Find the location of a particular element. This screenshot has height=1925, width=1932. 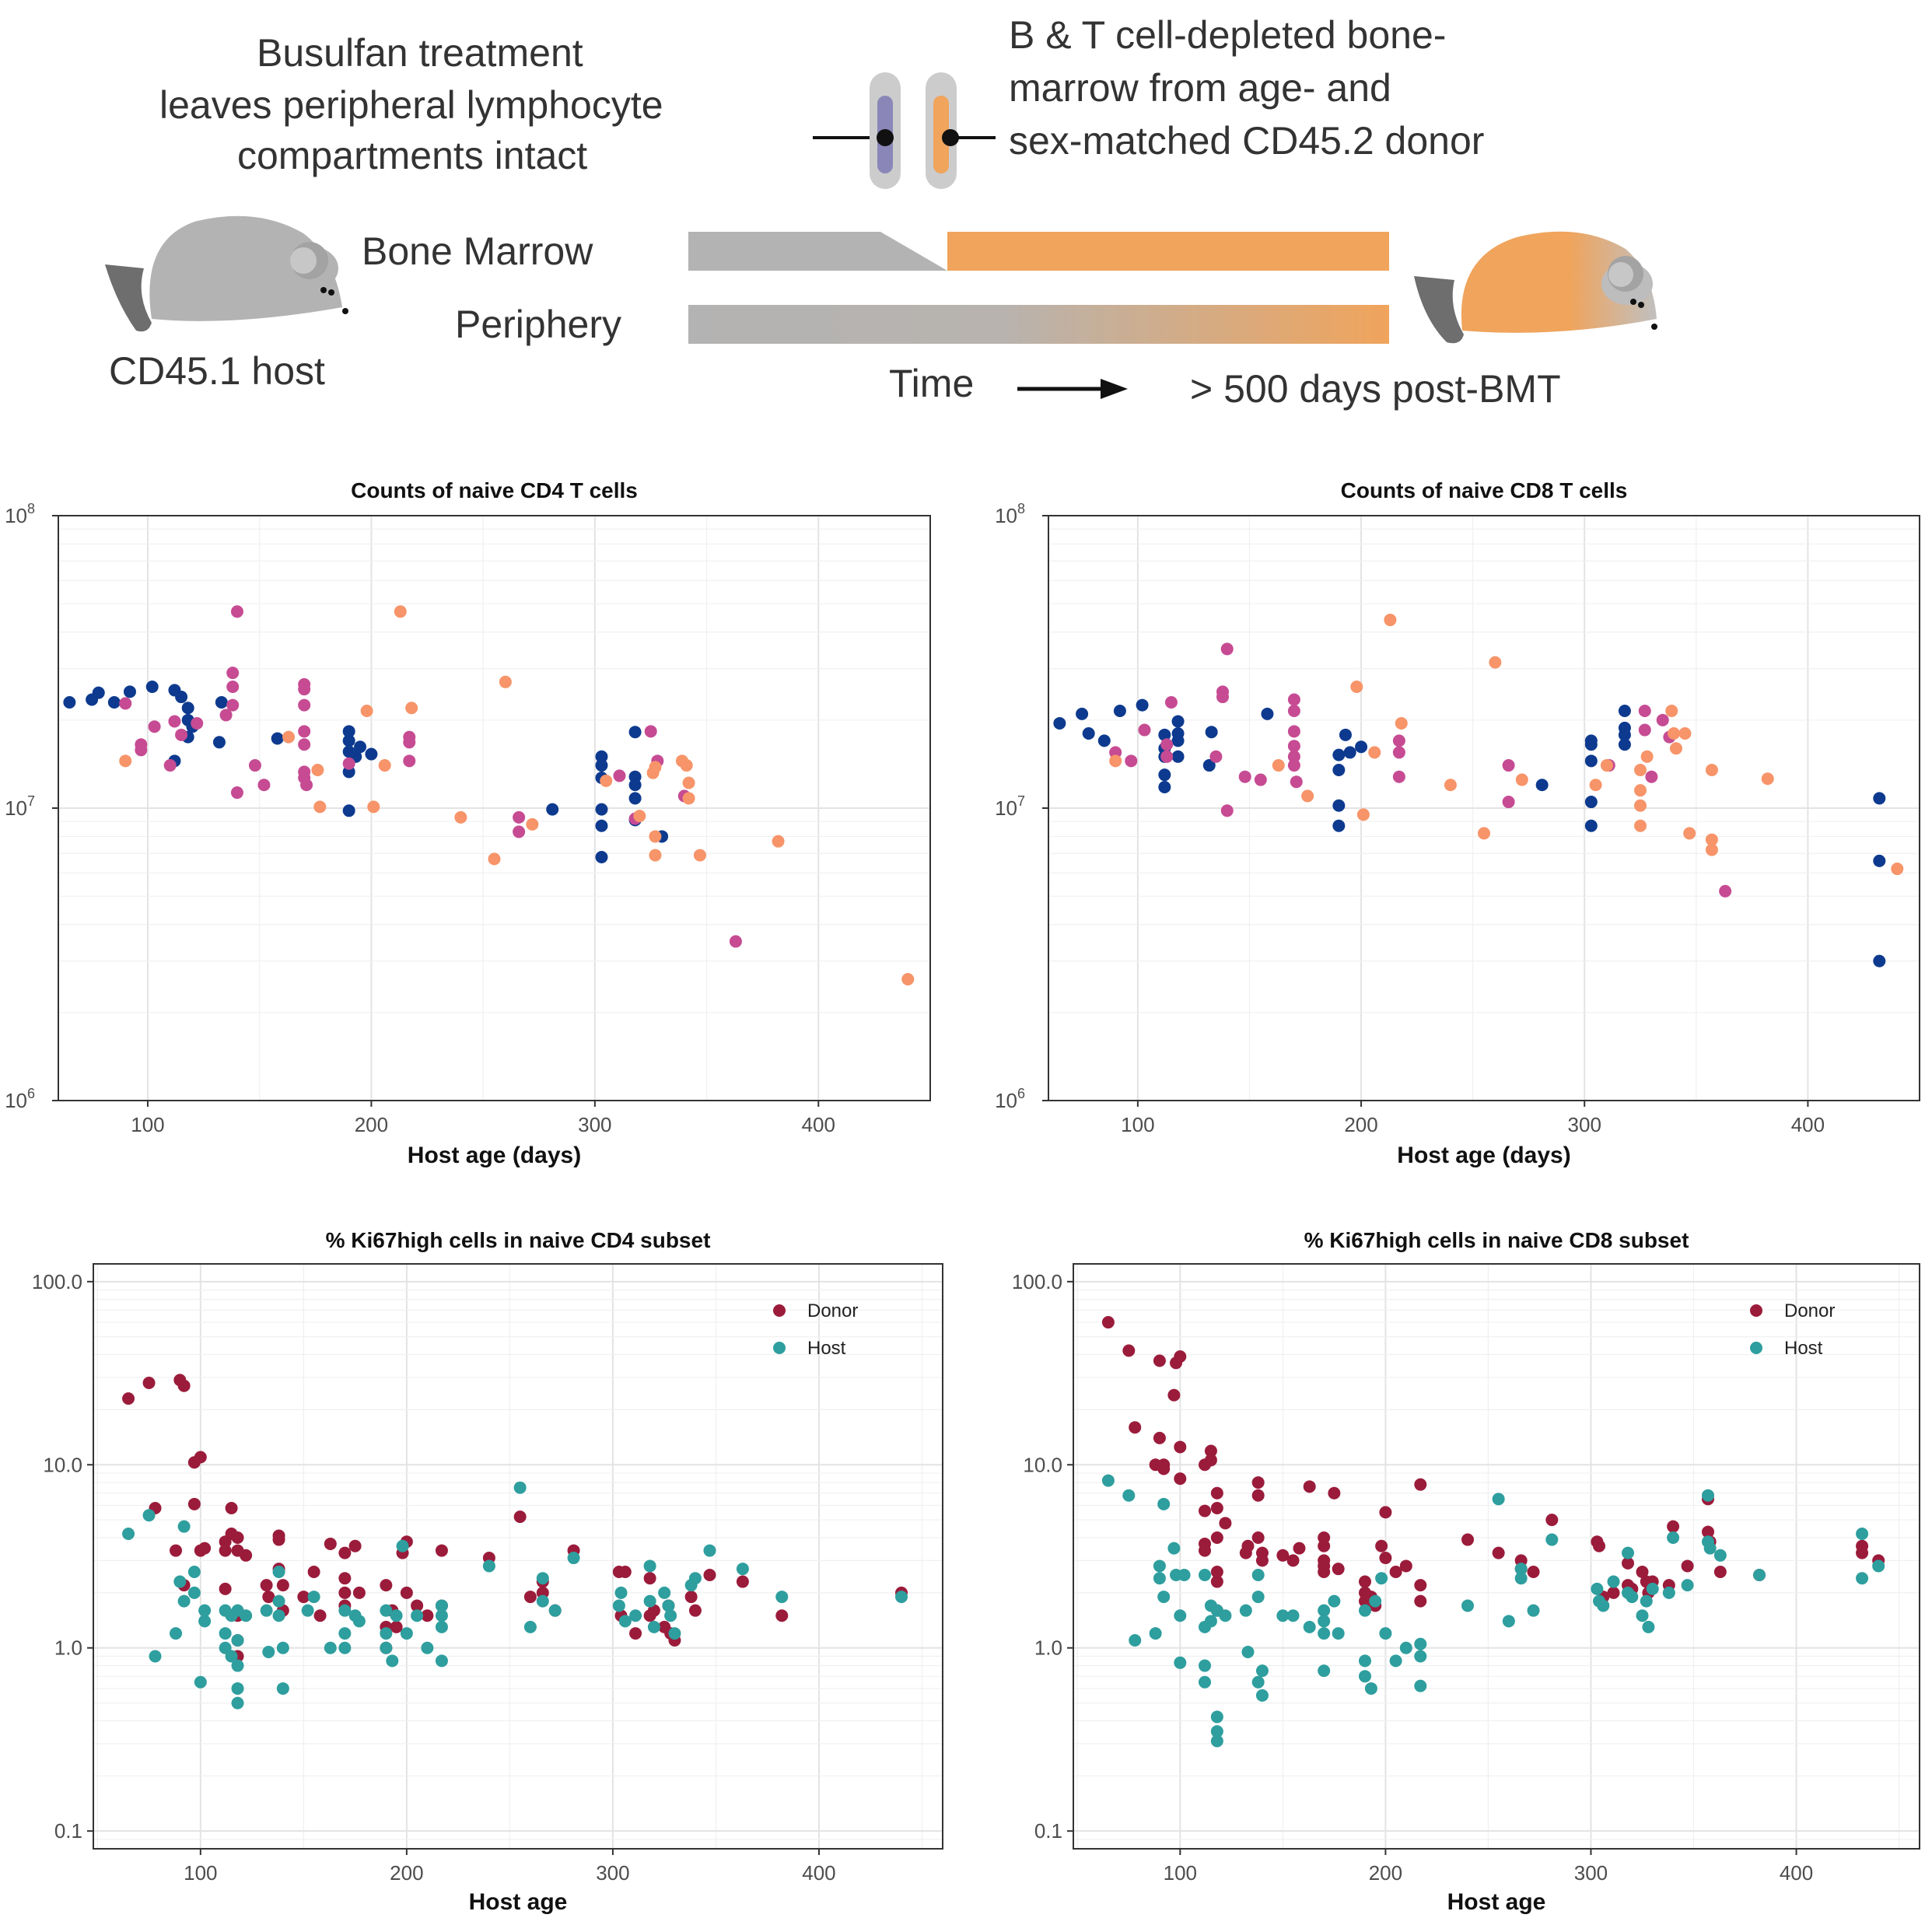

y-tick-label: 107 is located at coordinates (1010, 807).